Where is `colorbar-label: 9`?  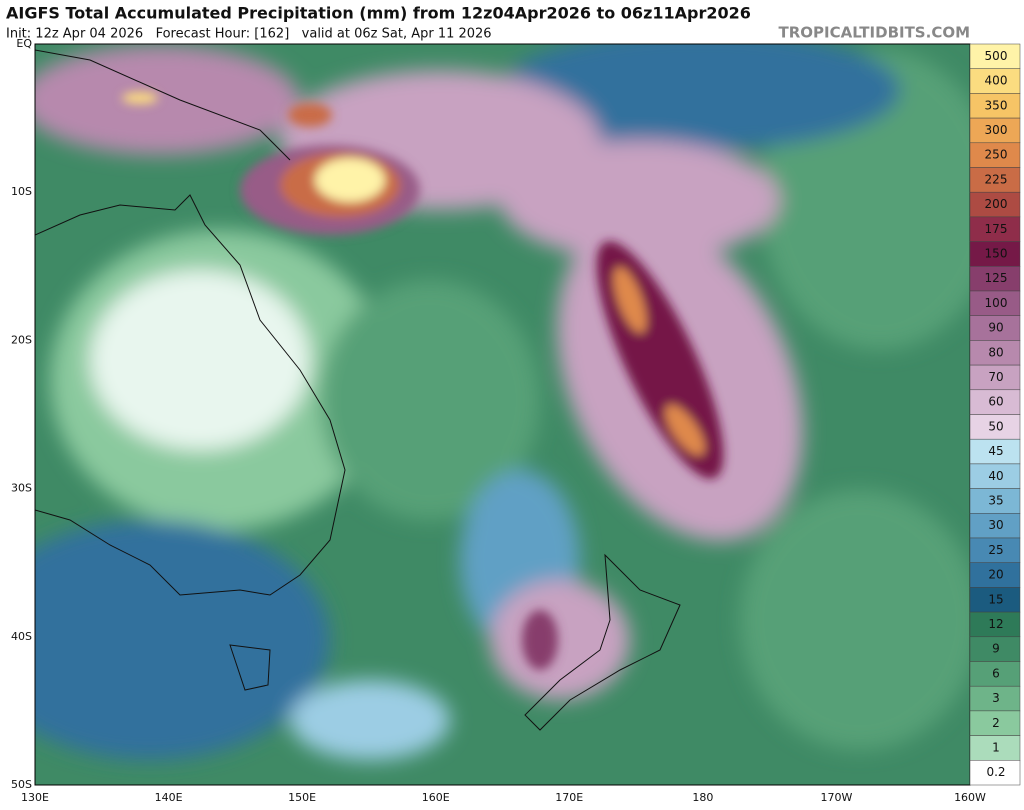
colorbar-label: 9 is located at coordinates (996, 649).